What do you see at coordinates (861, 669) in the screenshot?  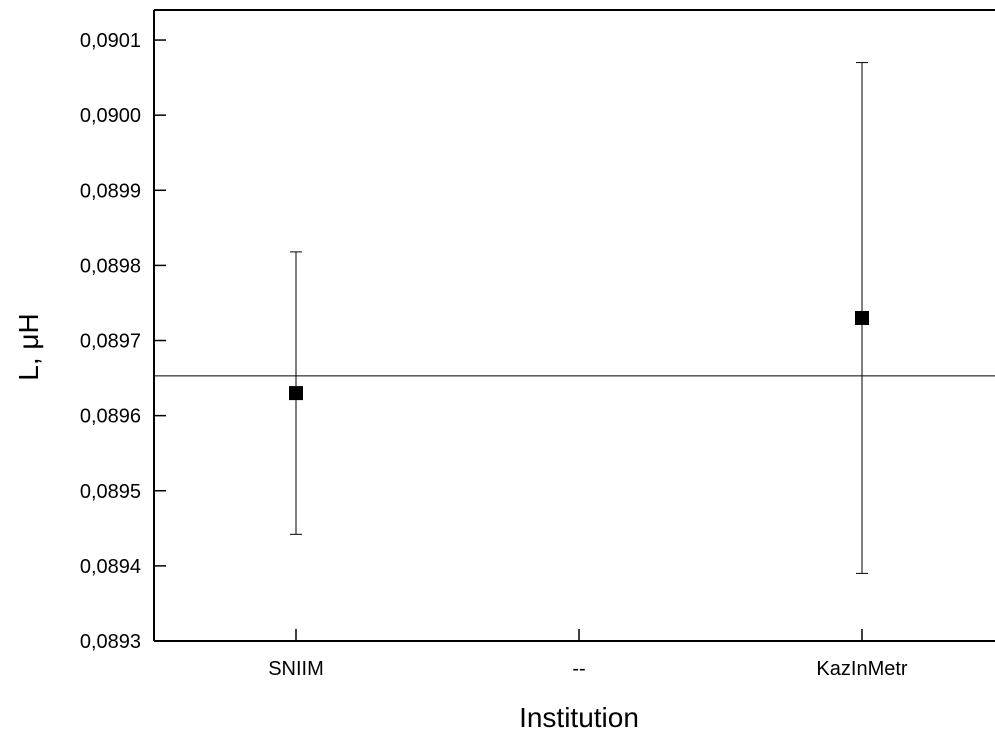 I see `x-tick-label: KazInMetr` at bounding box center [861, 669].